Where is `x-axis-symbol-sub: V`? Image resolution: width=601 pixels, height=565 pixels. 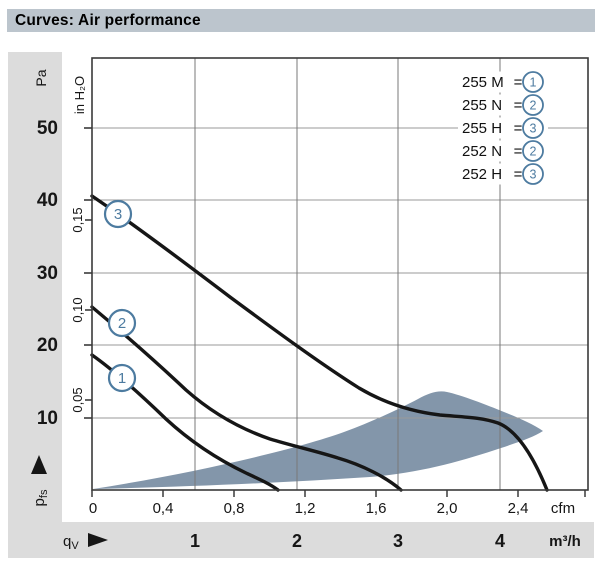
x-axis-symbol-sub: V is located at coordinates (75, 546).